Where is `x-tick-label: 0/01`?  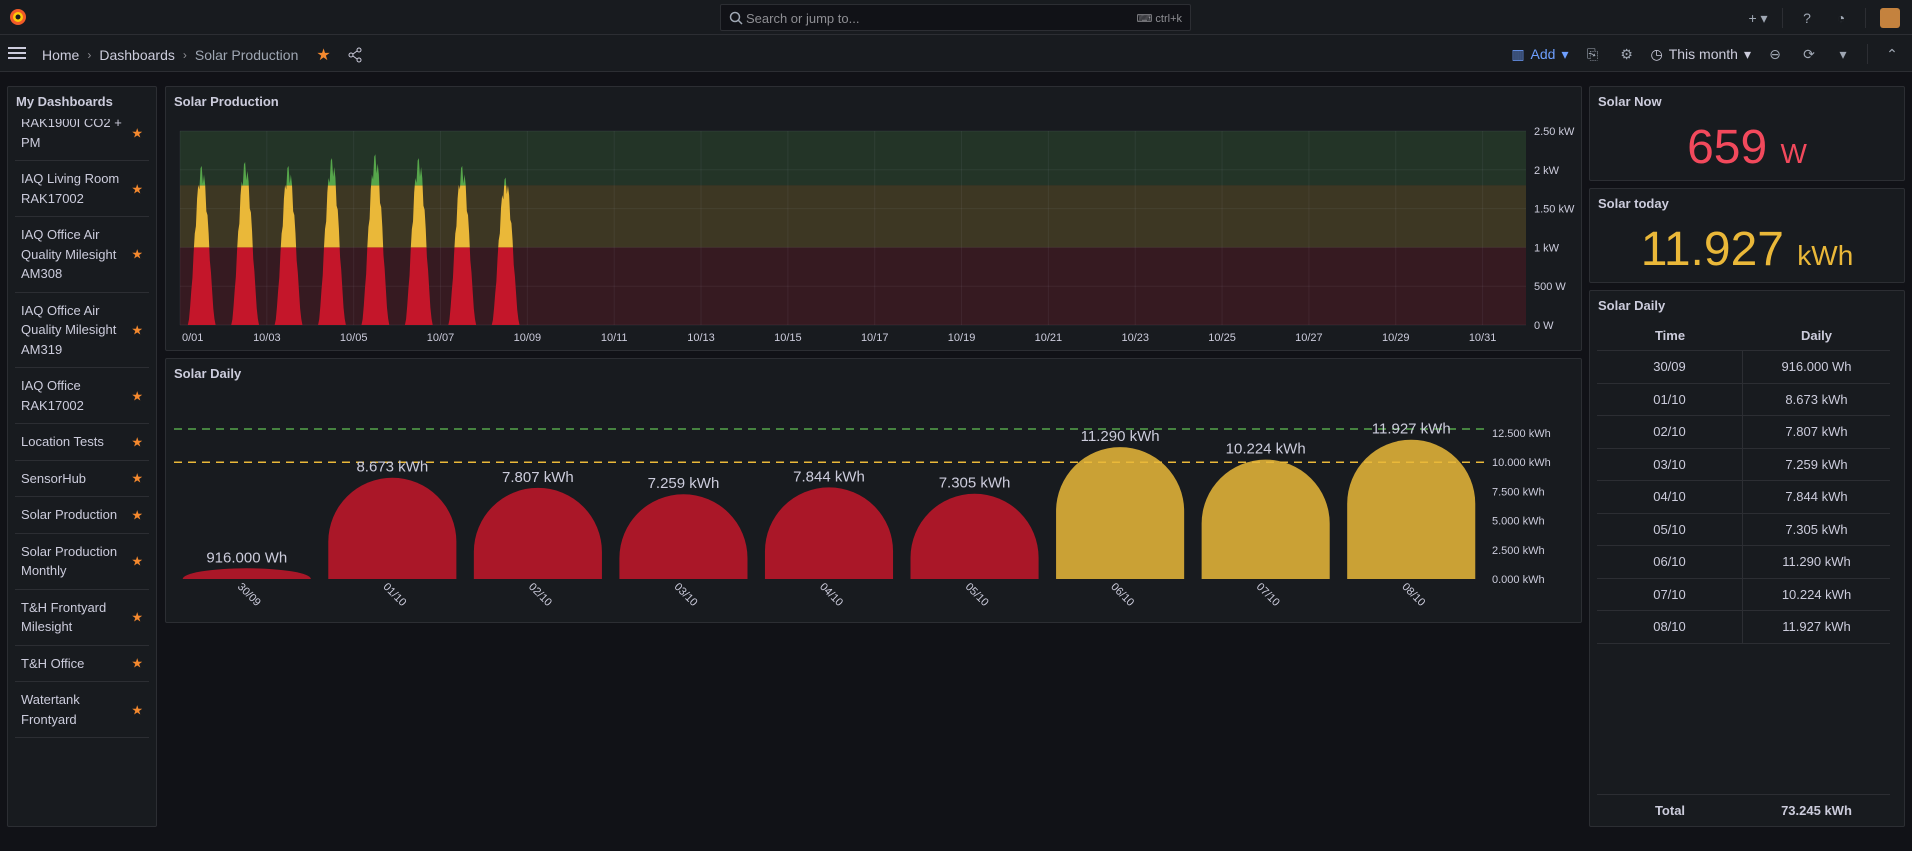 x-tick-label: 0/01 is located at coordinates (192, 338).